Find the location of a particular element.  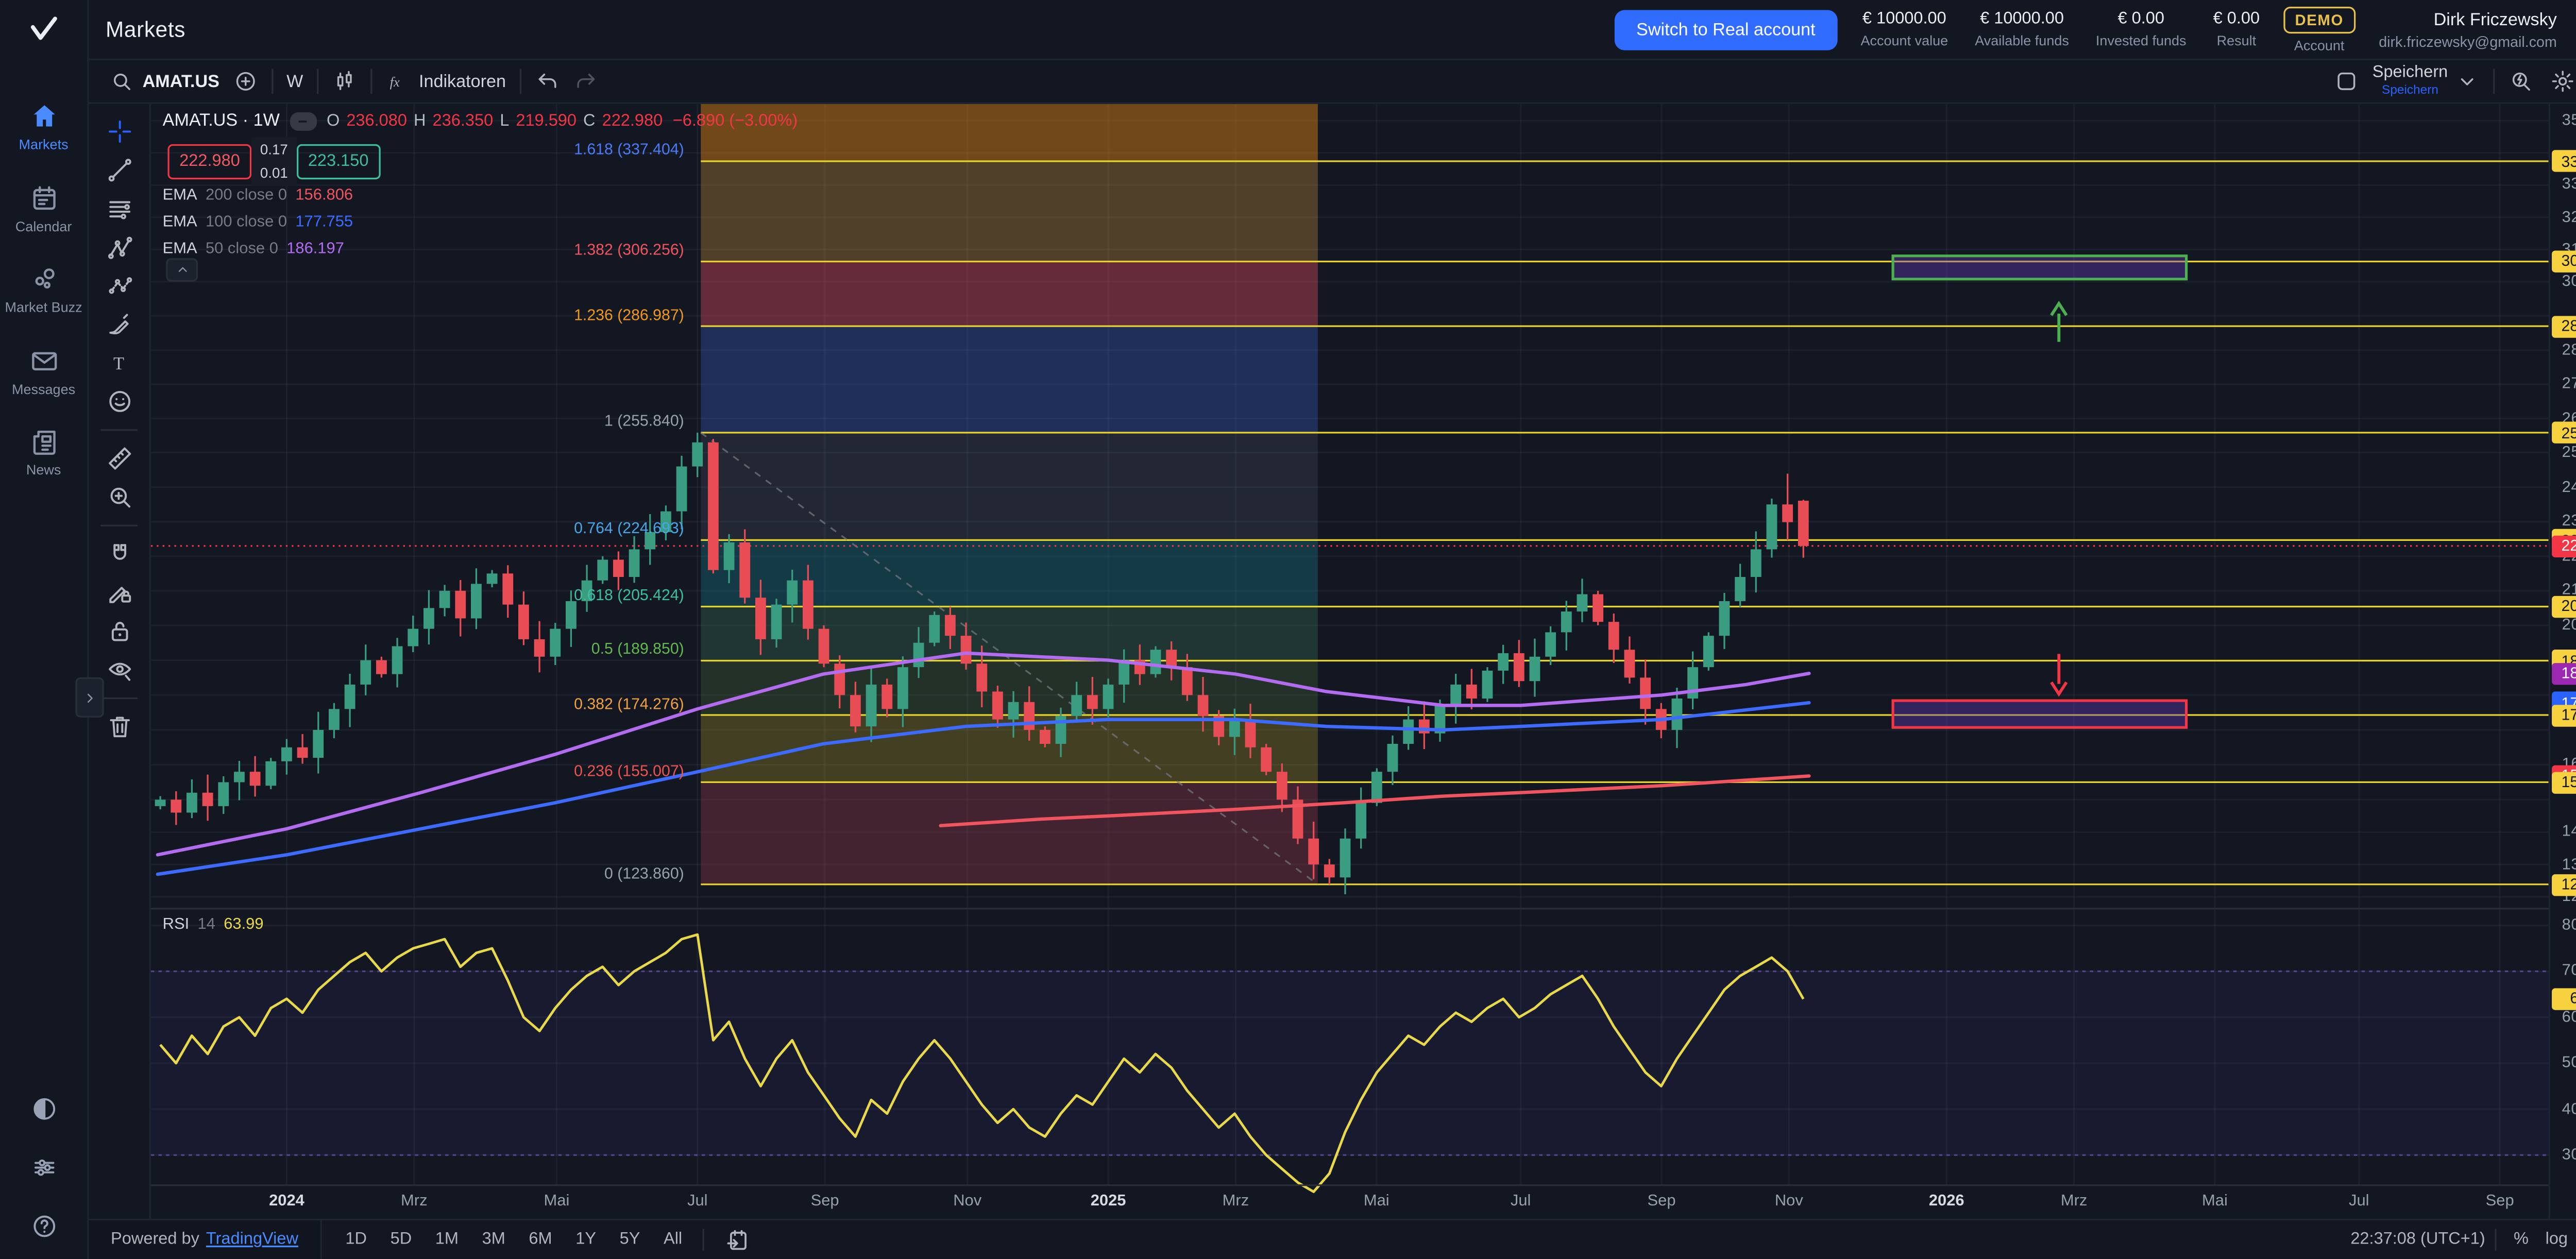

sell-button: 222.980 is located at coordinates (209, 162).